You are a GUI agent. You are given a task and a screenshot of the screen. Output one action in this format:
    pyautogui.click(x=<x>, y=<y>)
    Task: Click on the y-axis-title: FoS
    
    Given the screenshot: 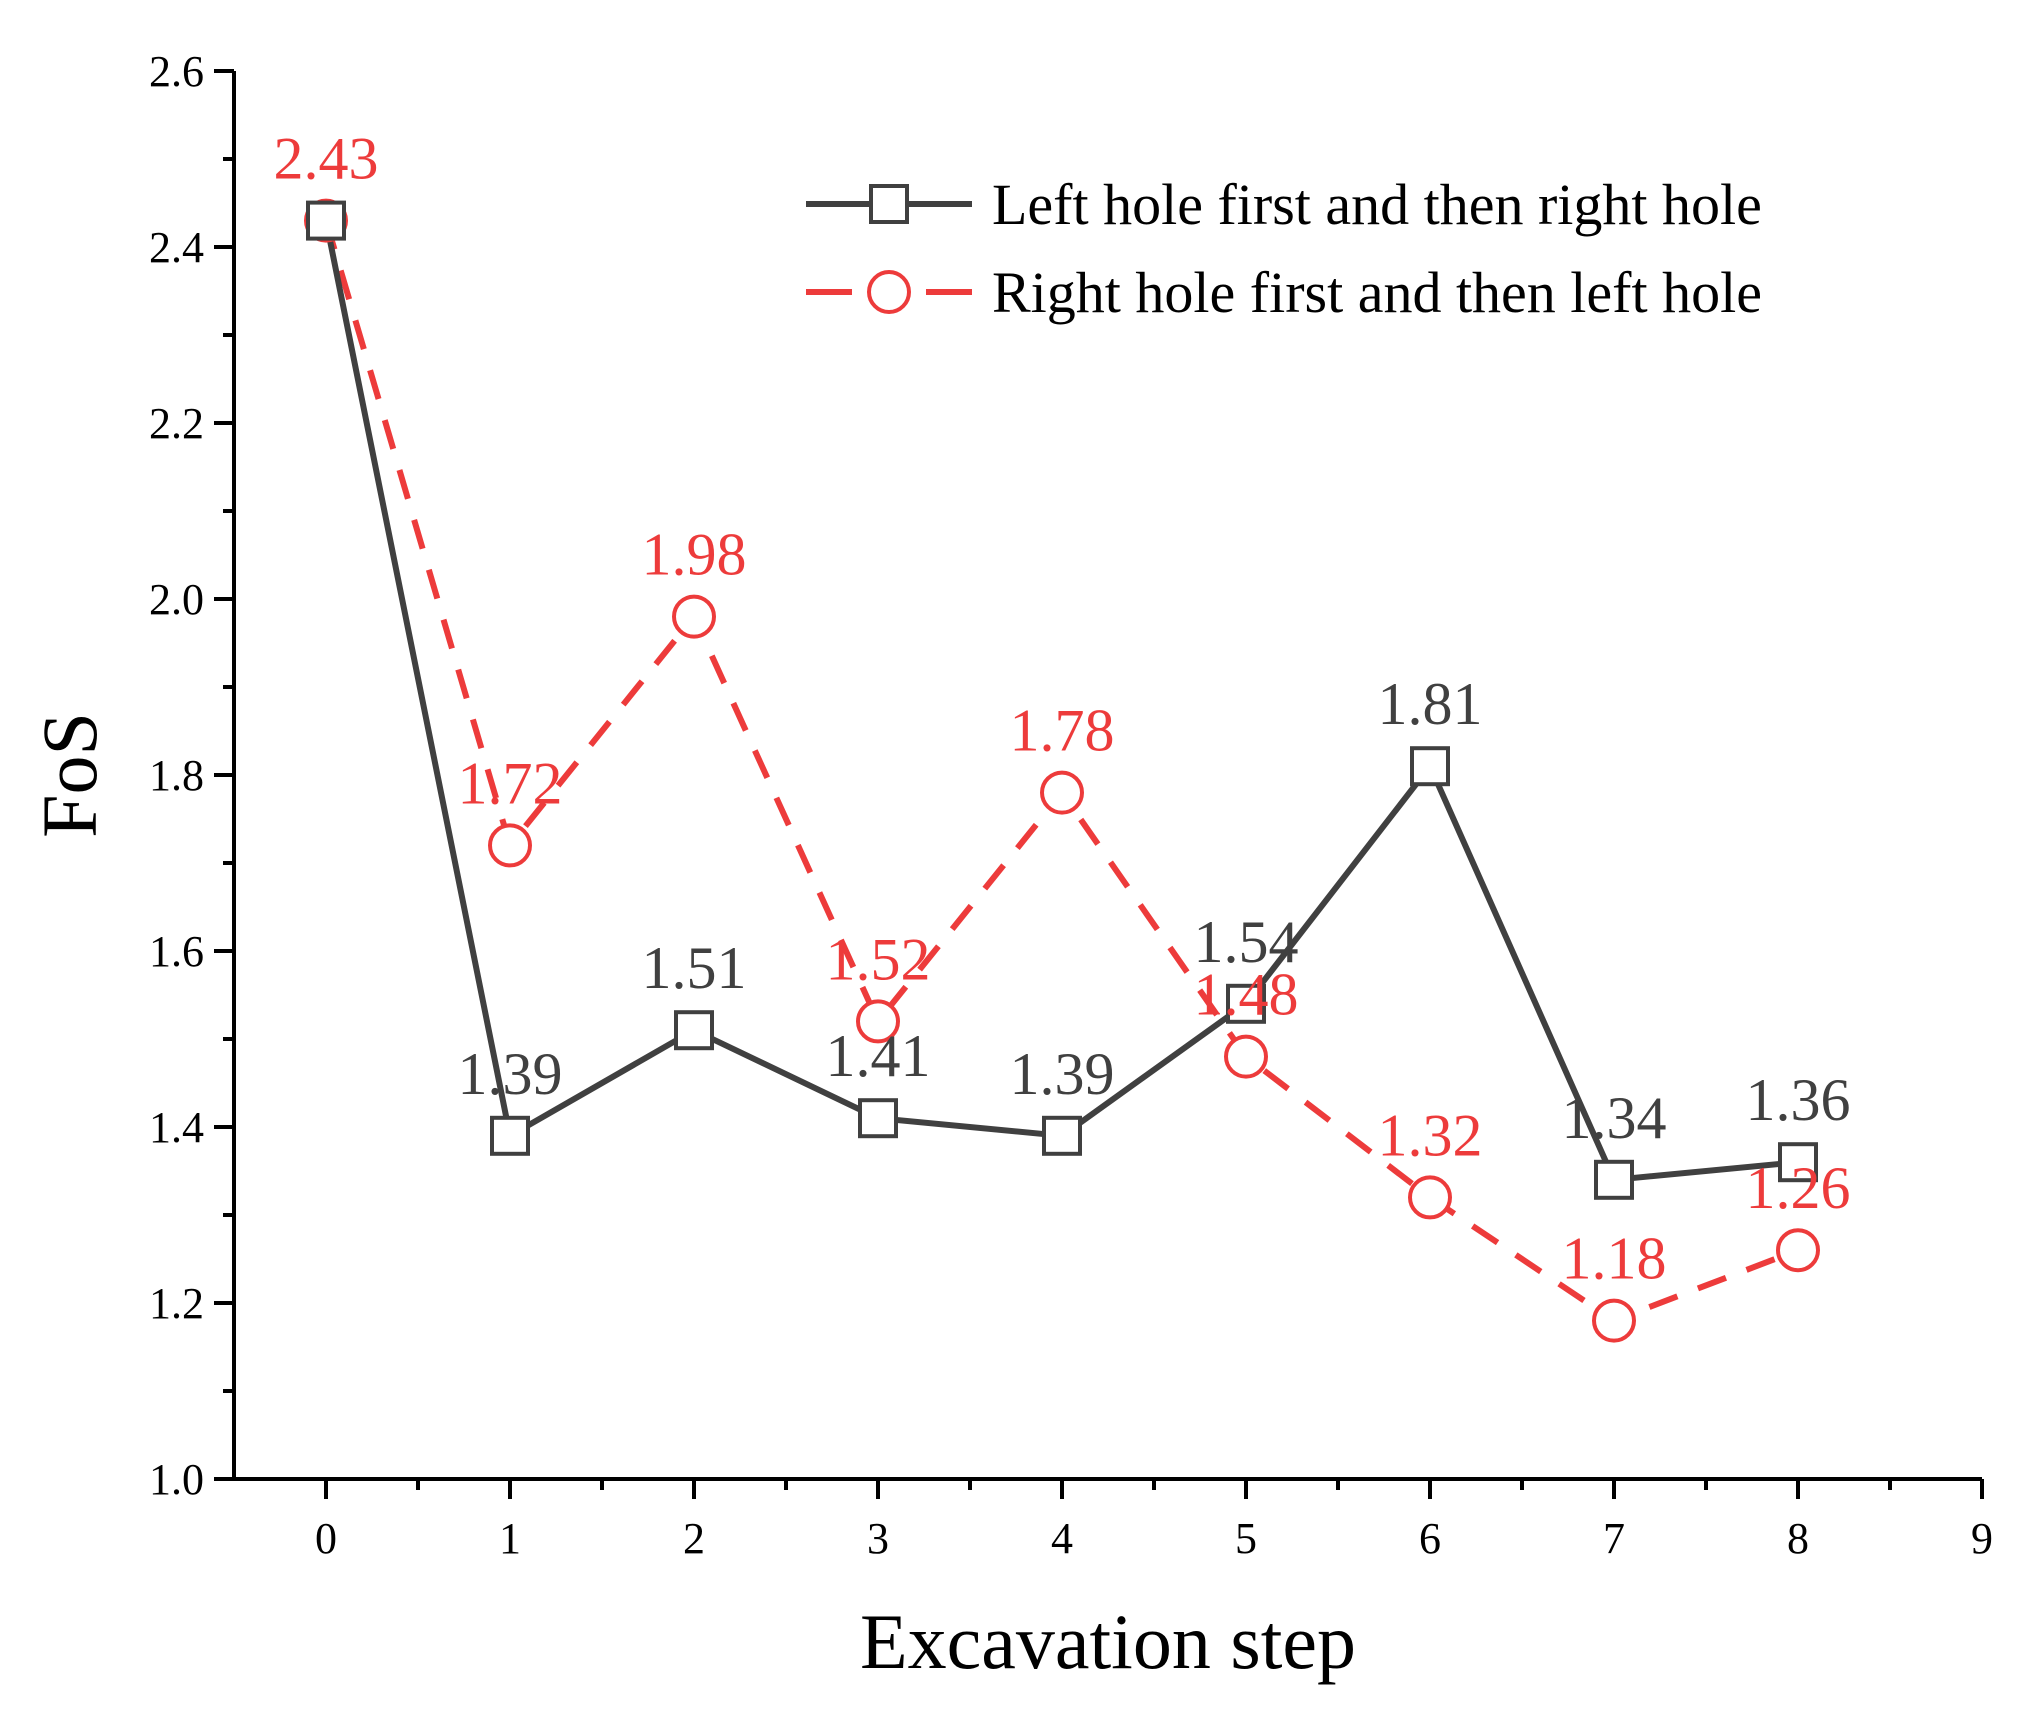 What is the action you would take?
    pyautogui.click(x=69, y=775)
    